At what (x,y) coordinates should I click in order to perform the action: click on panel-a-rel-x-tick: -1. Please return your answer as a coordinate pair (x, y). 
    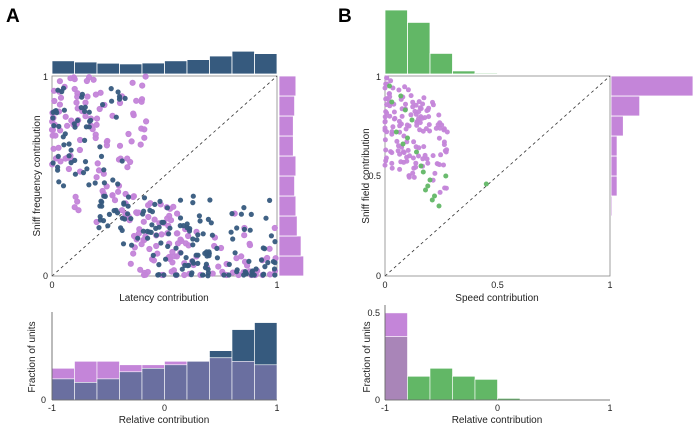
    Looking at the image, I should click on (52, 408).